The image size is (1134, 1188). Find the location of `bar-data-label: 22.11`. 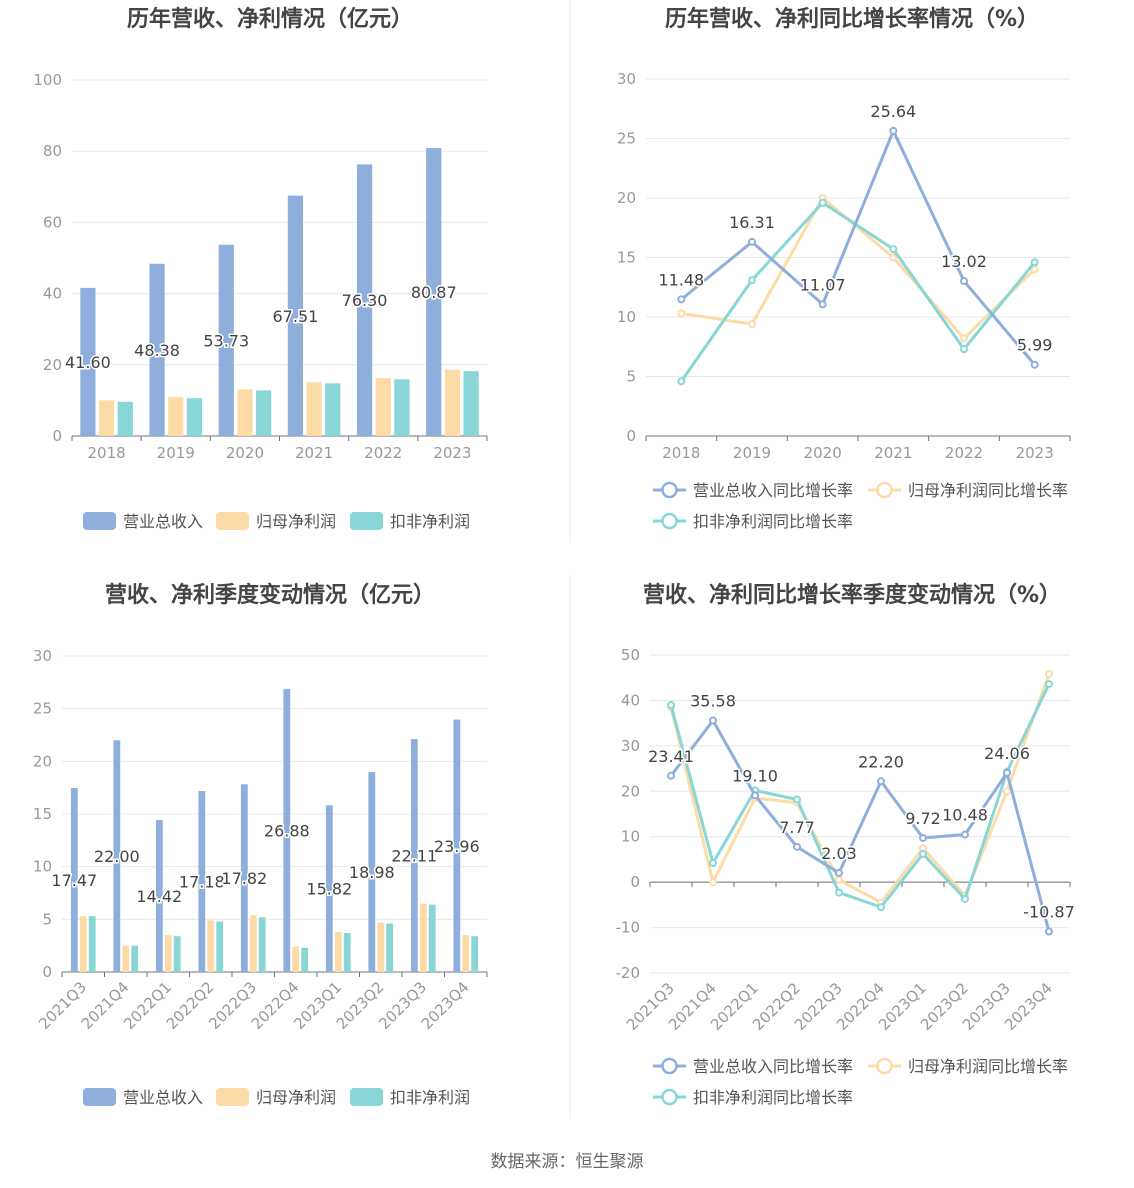

bar-data-label: 22.11 is located at coordinates (414, 856).